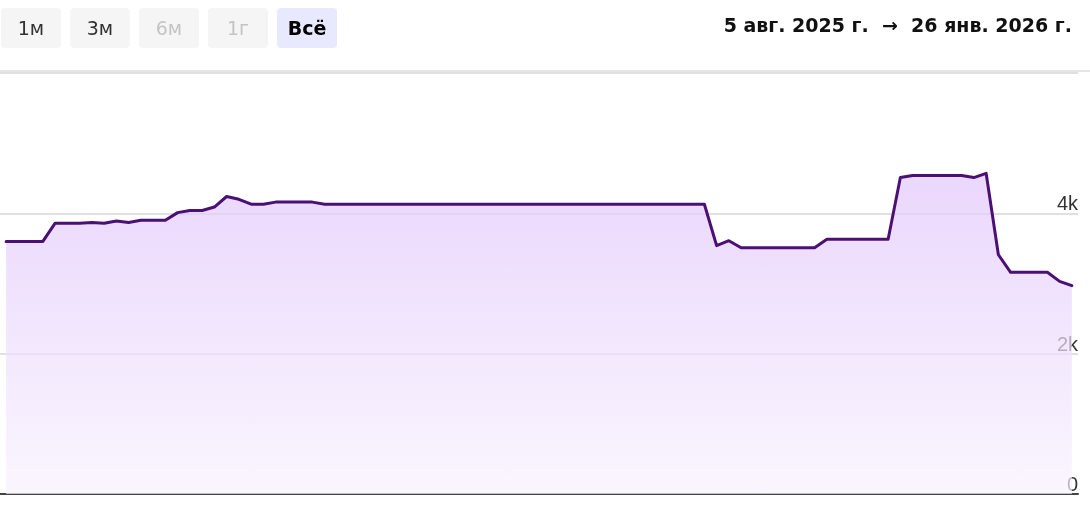 Image resolution: width=1090 pixels, height=529 pixels. I want to click on y-tick-label: 2k, so click(1067, 343).